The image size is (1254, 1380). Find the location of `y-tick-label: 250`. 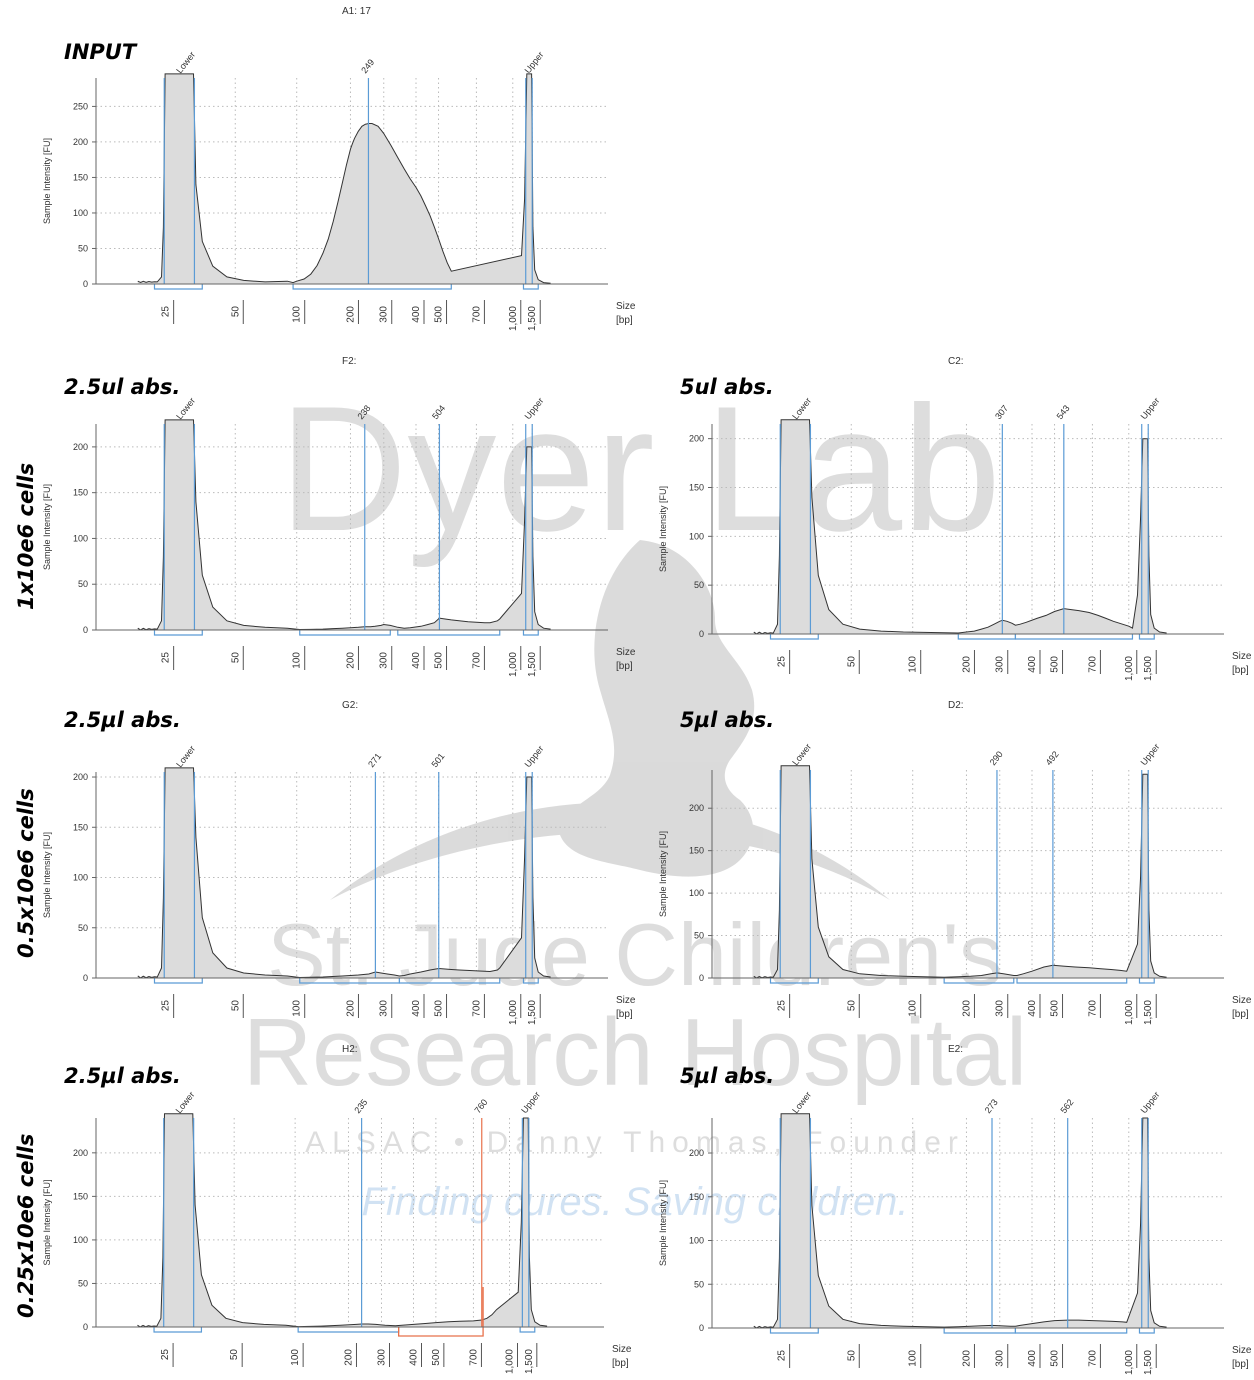

y-tick-label: 250 is located at coordinates (80, 106).